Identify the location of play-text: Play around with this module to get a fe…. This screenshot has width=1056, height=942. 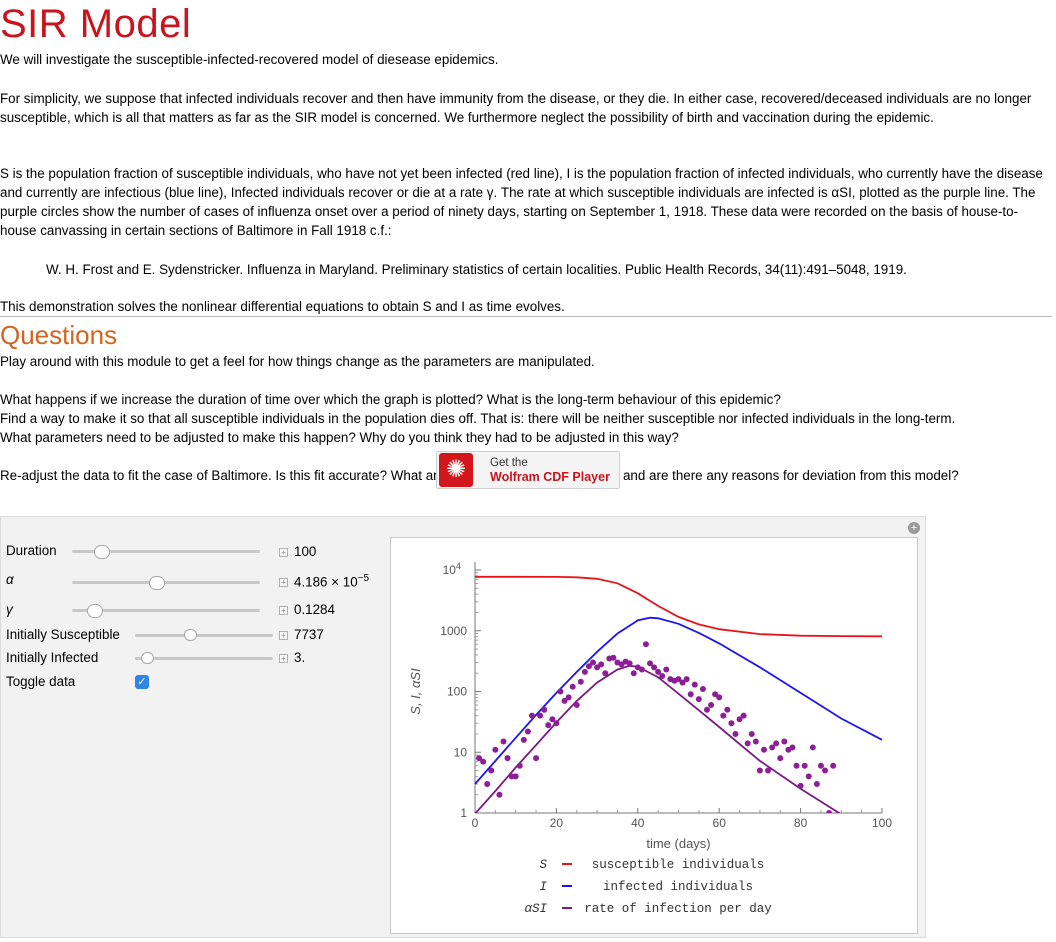
(297, 361).